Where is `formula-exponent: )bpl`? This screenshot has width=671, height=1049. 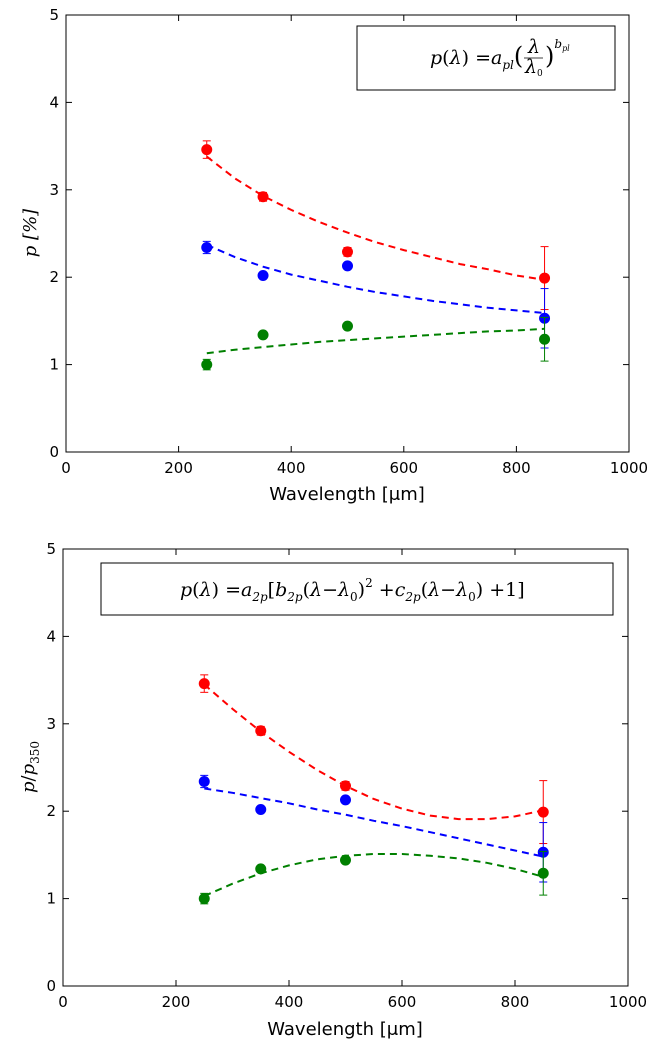
formula-exponent: )bpl is located at coordinates (557, 53).